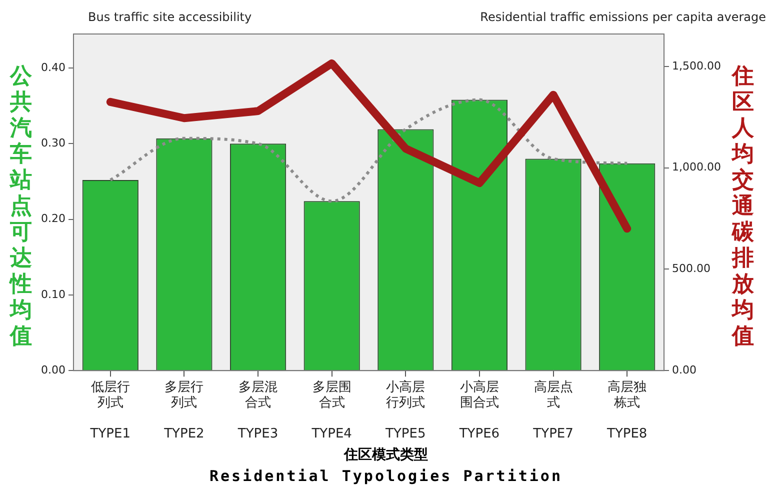  I want to click on x-axis-title: 住区模式类型 Residential Typologies Partition, so click(386, 465).